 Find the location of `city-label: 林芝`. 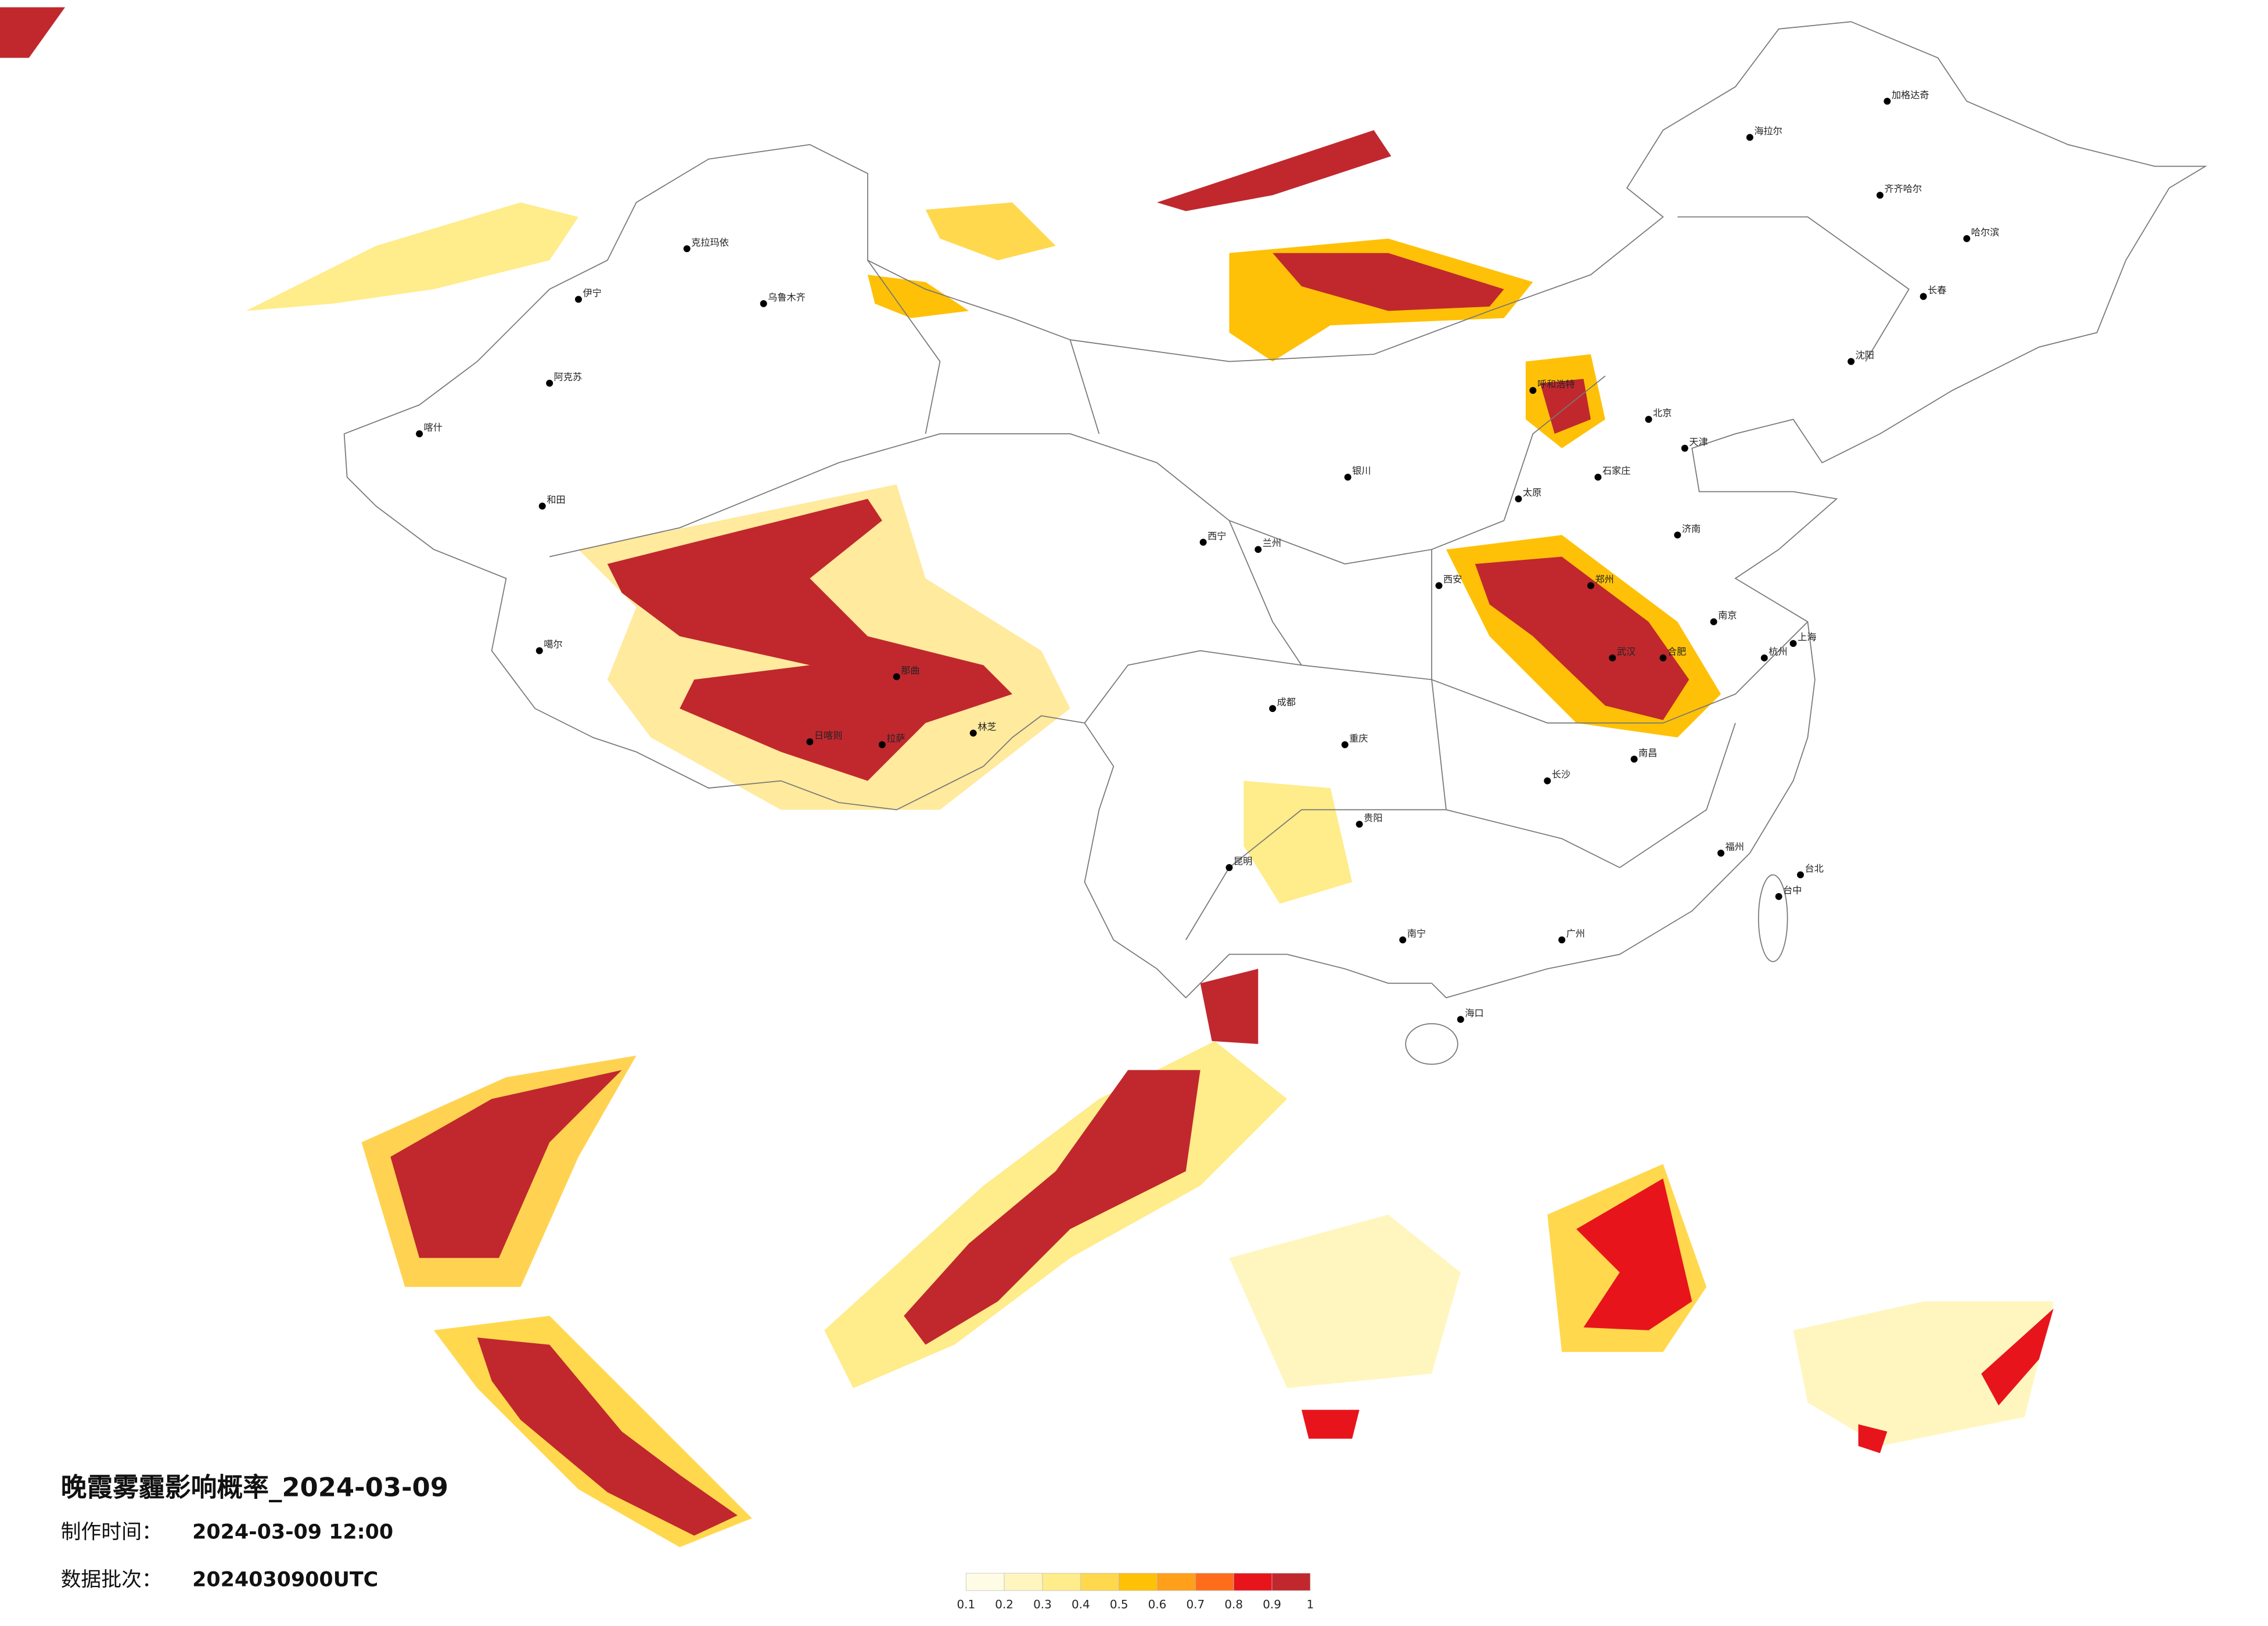

city-label: 林芝 is located at coordinates (986, 726).